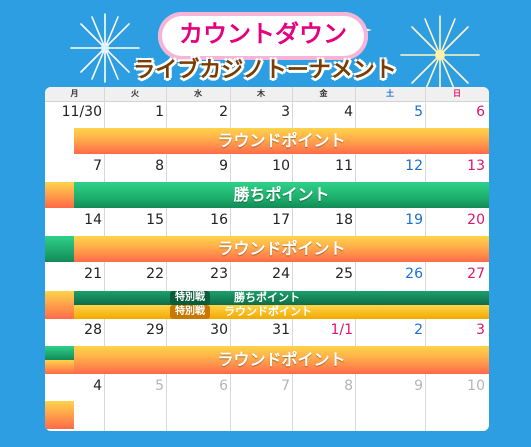 The image size is (531, 447). What do you see at coordinates (267, 94) in the screenshot?
I see `weekday-header` at bounding box center [267, 94].